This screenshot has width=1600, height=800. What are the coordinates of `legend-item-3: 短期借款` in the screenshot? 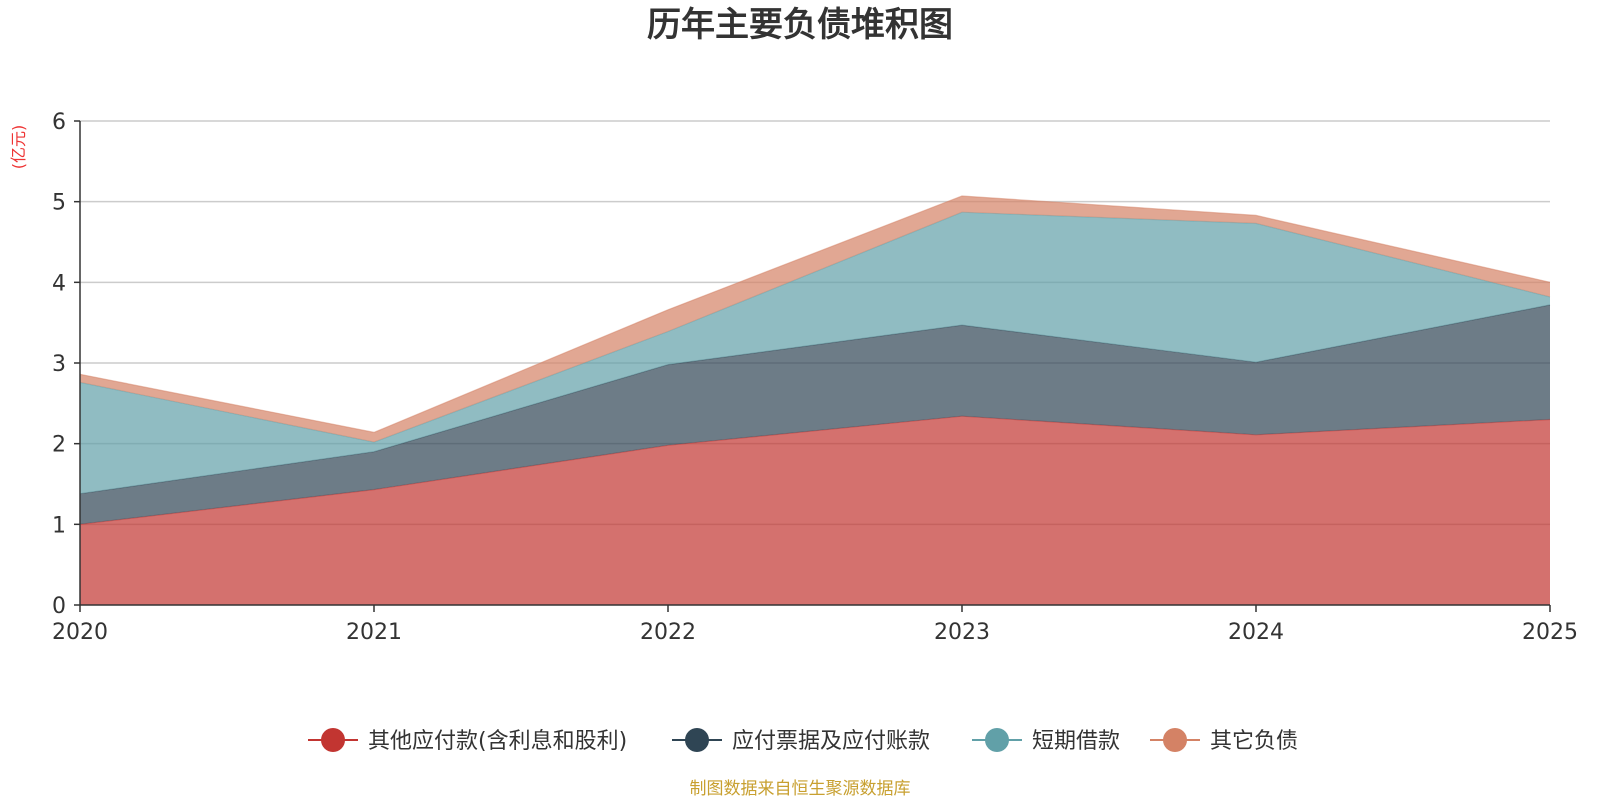 It's located at (1046, 741).